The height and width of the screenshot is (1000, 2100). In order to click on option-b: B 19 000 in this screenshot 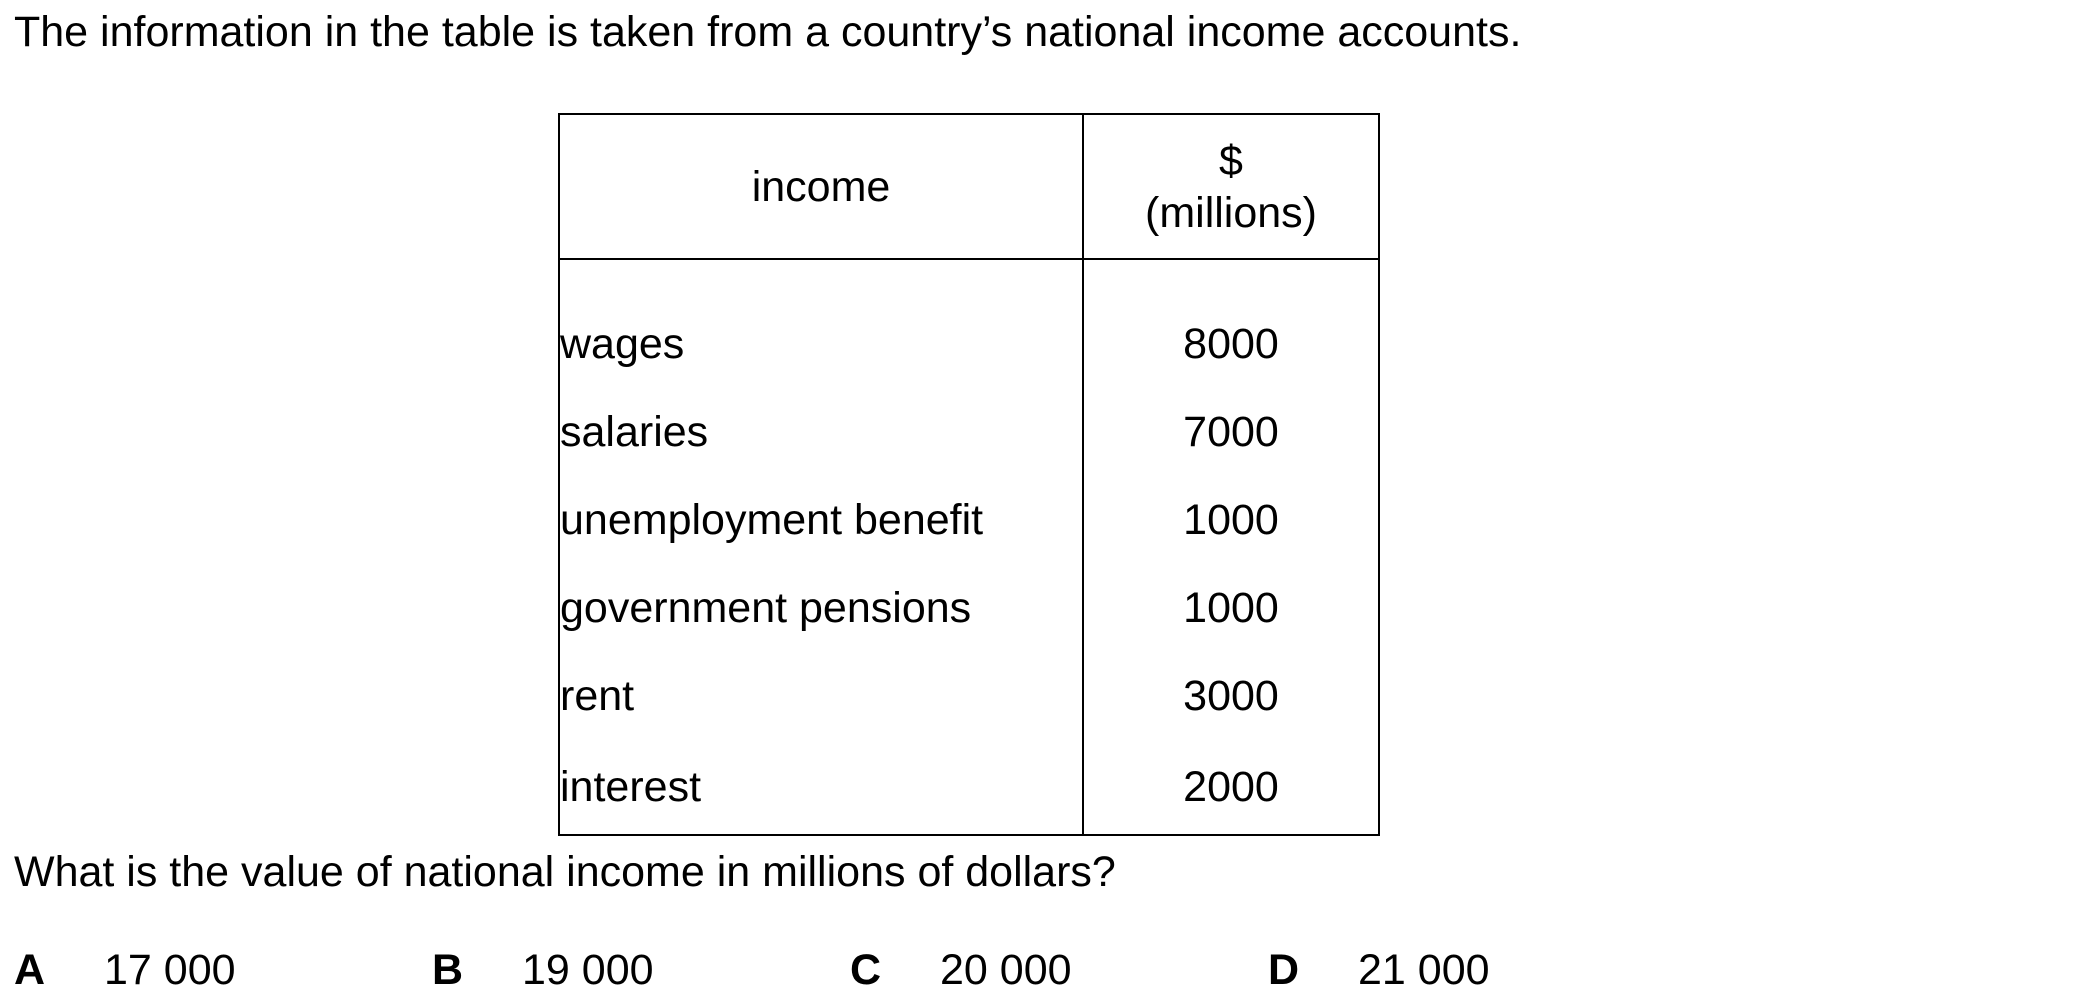, I will do `click(543, 970)`.